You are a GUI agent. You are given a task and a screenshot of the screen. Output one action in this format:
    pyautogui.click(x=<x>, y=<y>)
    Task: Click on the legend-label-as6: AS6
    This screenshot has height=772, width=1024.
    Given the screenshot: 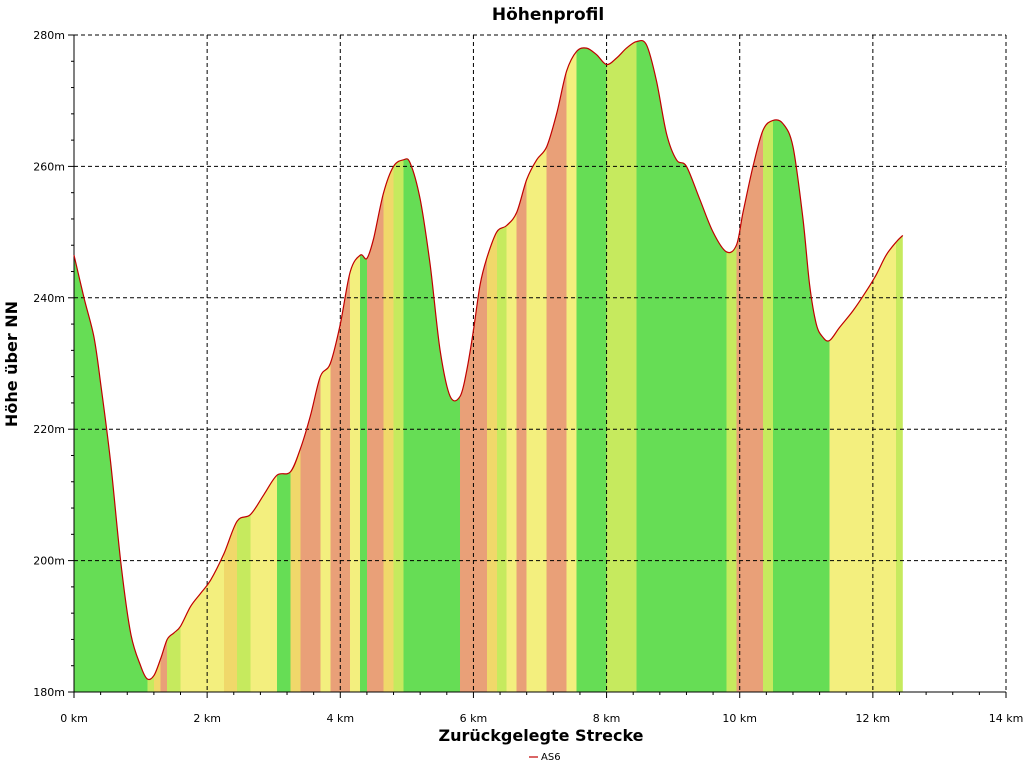 What is the action you would take?
    pyautogui.click(x=551, y=757)
    